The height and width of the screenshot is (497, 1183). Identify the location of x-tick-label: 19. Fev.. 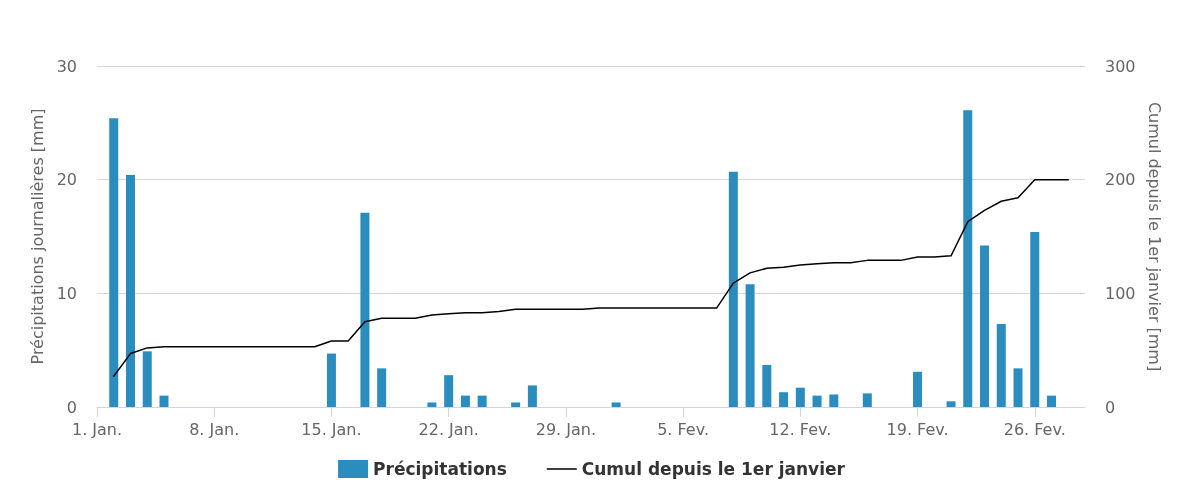
(917, 429).